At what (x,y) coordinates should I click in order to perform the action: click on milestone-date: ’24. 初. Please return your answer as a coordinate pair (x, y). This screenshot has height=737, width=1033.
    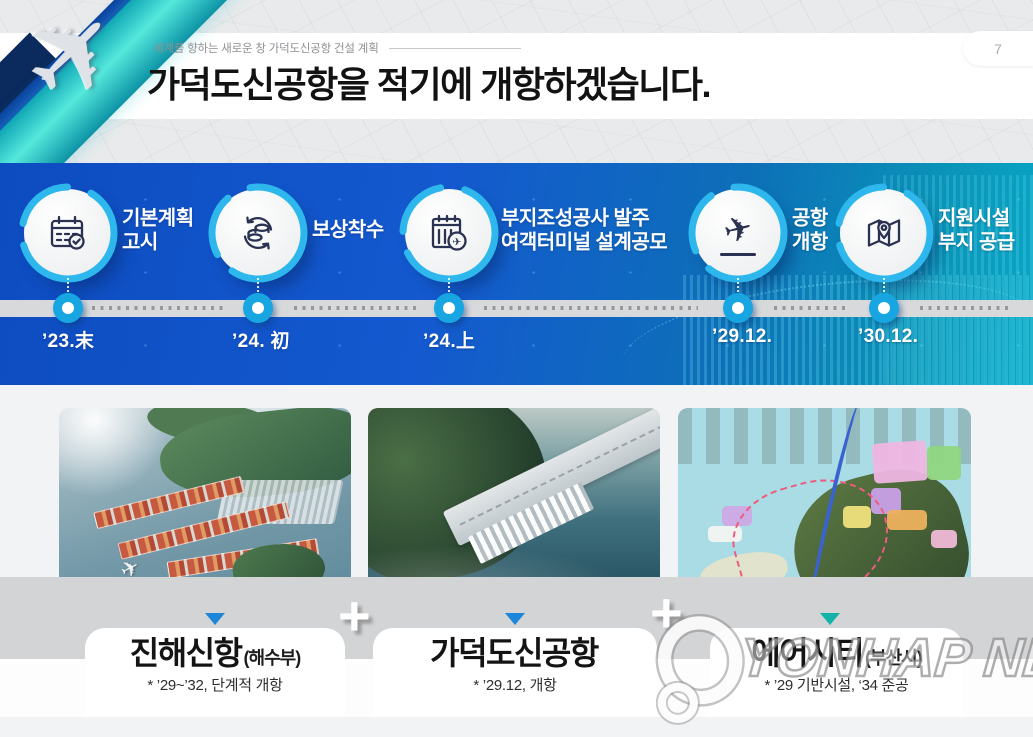
    Looking at the image, I should click on (261, 341).